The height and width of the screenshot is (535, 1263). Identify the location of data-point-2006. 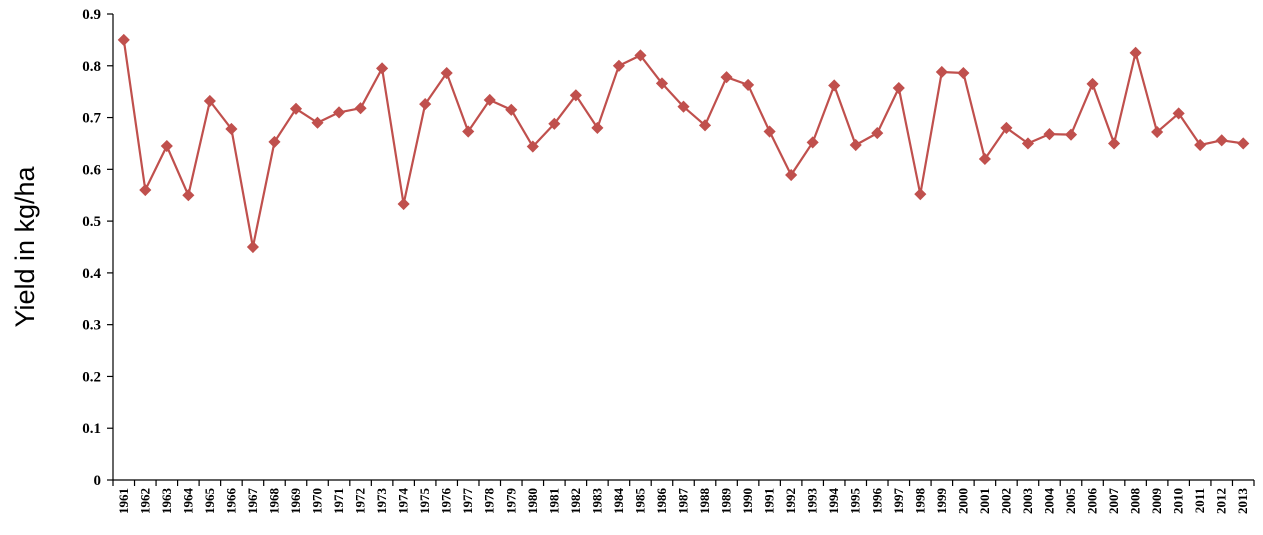
(1092, 83).